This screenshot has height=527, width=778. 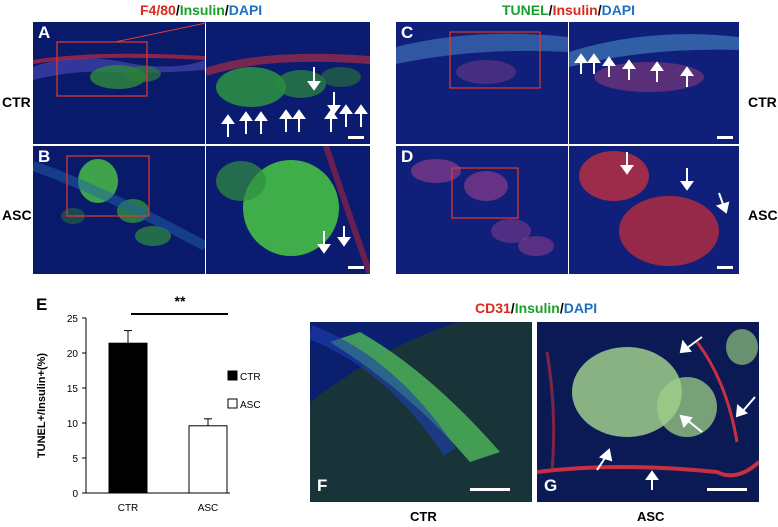 I want to click on bar-ctr, so click(x=128, y=418).